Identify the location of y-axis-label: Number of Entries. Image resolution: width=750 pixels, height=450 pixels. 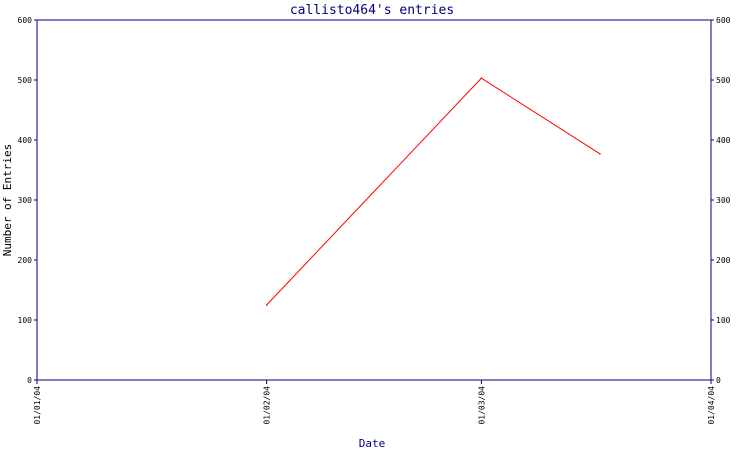
(7, 200).